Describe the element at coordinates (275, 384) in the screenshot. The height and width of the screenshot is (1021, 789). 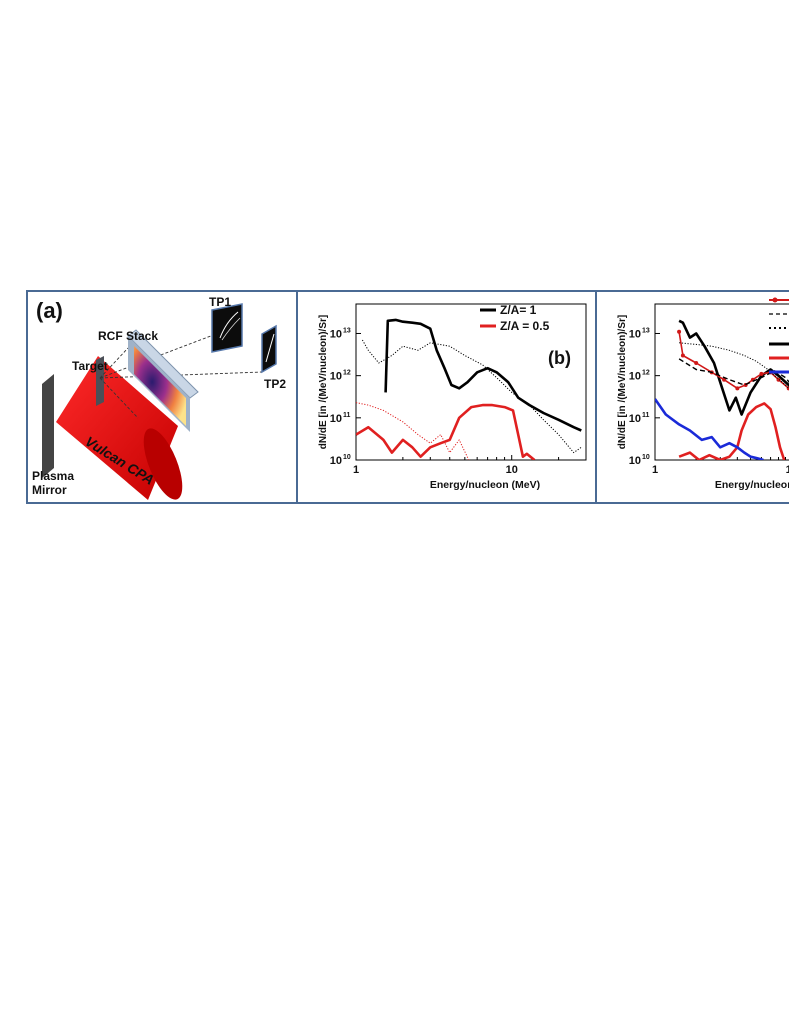
I see `tp2-label: TP2` at that location.